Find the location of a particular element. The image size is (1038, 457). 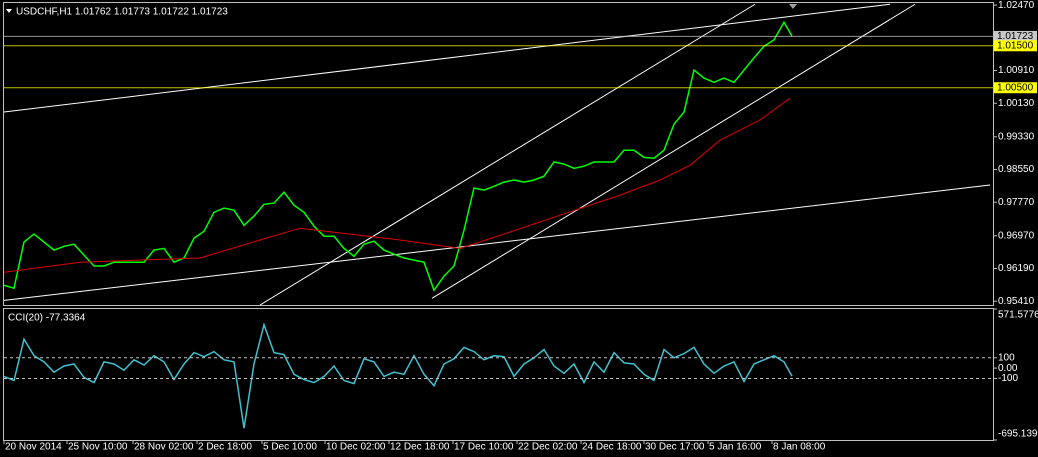

y-tick-label: -695.1398 is located at coordinates (1018, 434).